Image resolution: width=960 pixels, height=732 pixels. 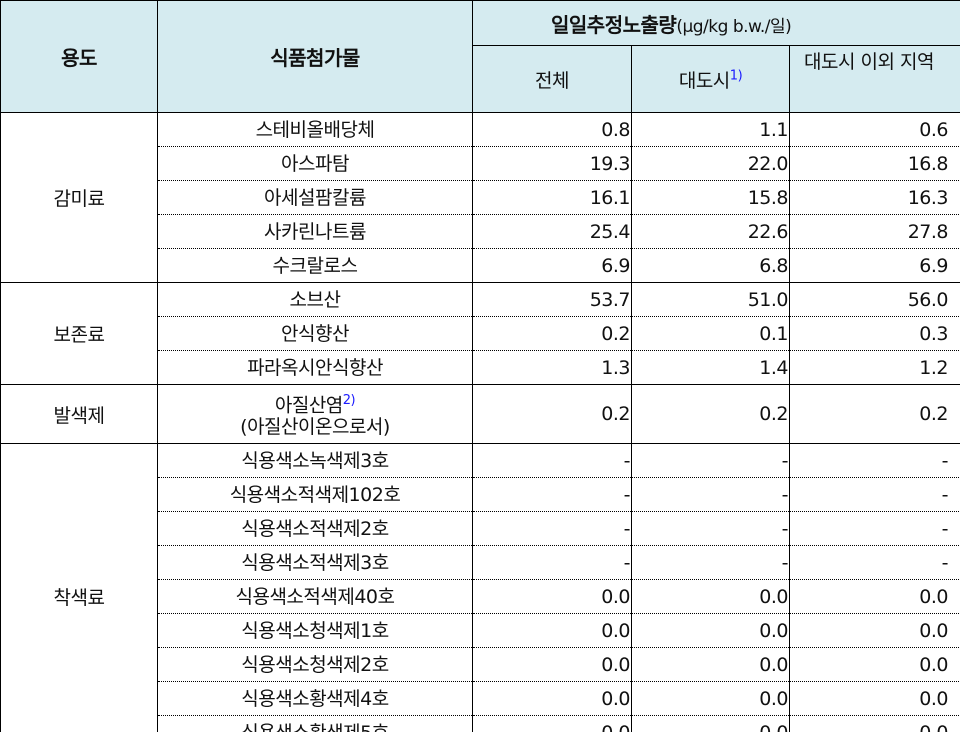 I want to click on value-total: 1.3, so click(x=552, y=367).